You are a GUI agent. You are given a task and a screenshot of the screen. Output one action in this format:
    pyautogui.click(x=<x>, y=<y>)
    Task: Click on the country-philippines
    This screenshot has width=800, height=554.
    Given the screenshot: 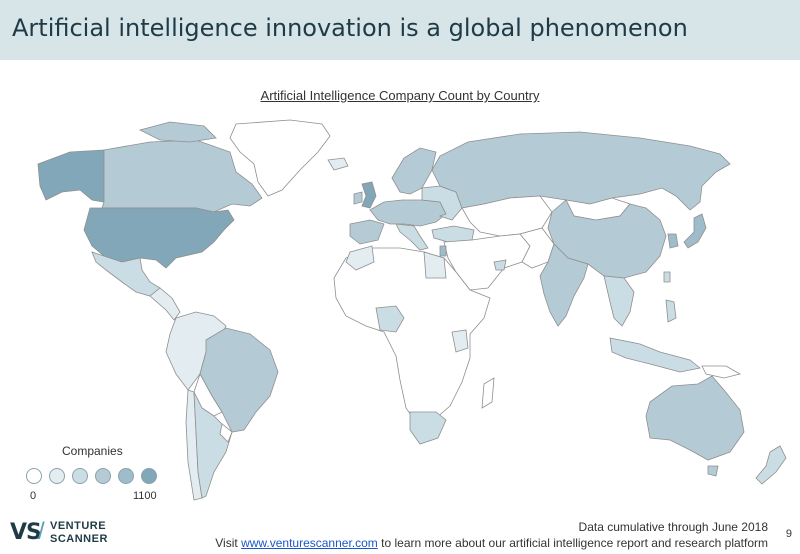 What is the action you would take?
    pyautogui.click(x=671, y=311)
    